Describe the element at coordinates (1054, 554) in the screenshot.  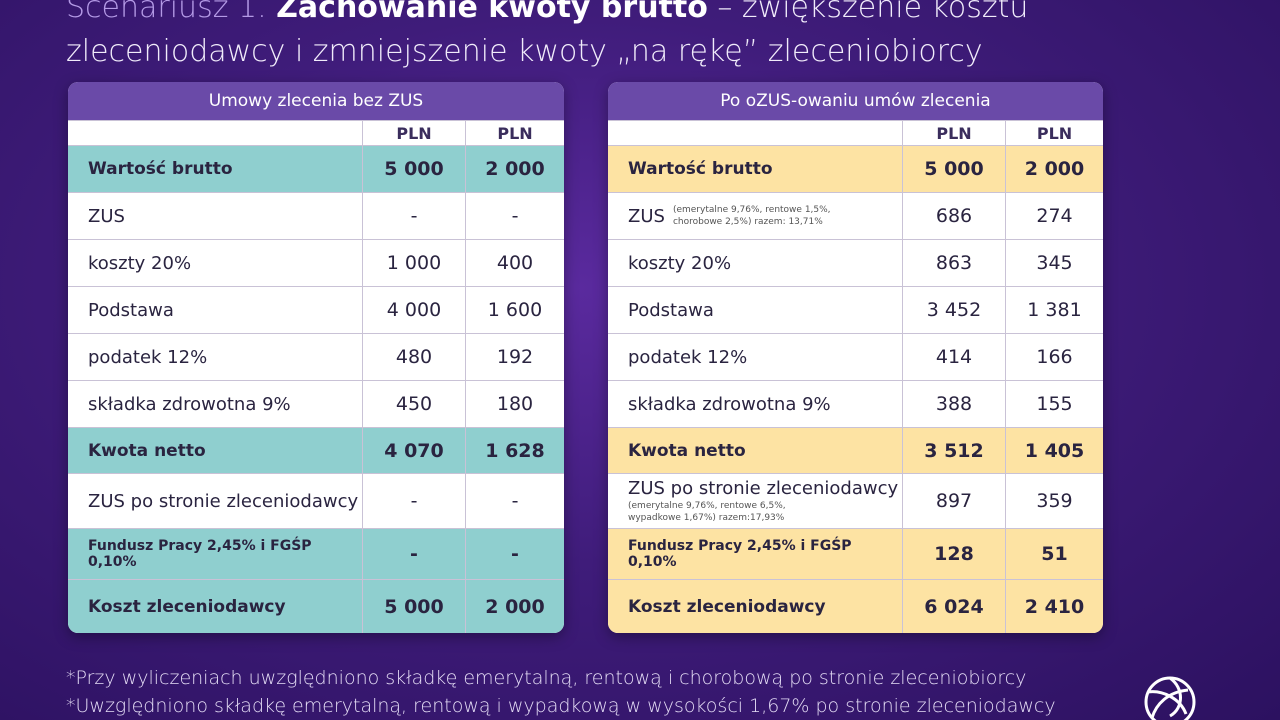
I see `value-cell: 51` at that location.